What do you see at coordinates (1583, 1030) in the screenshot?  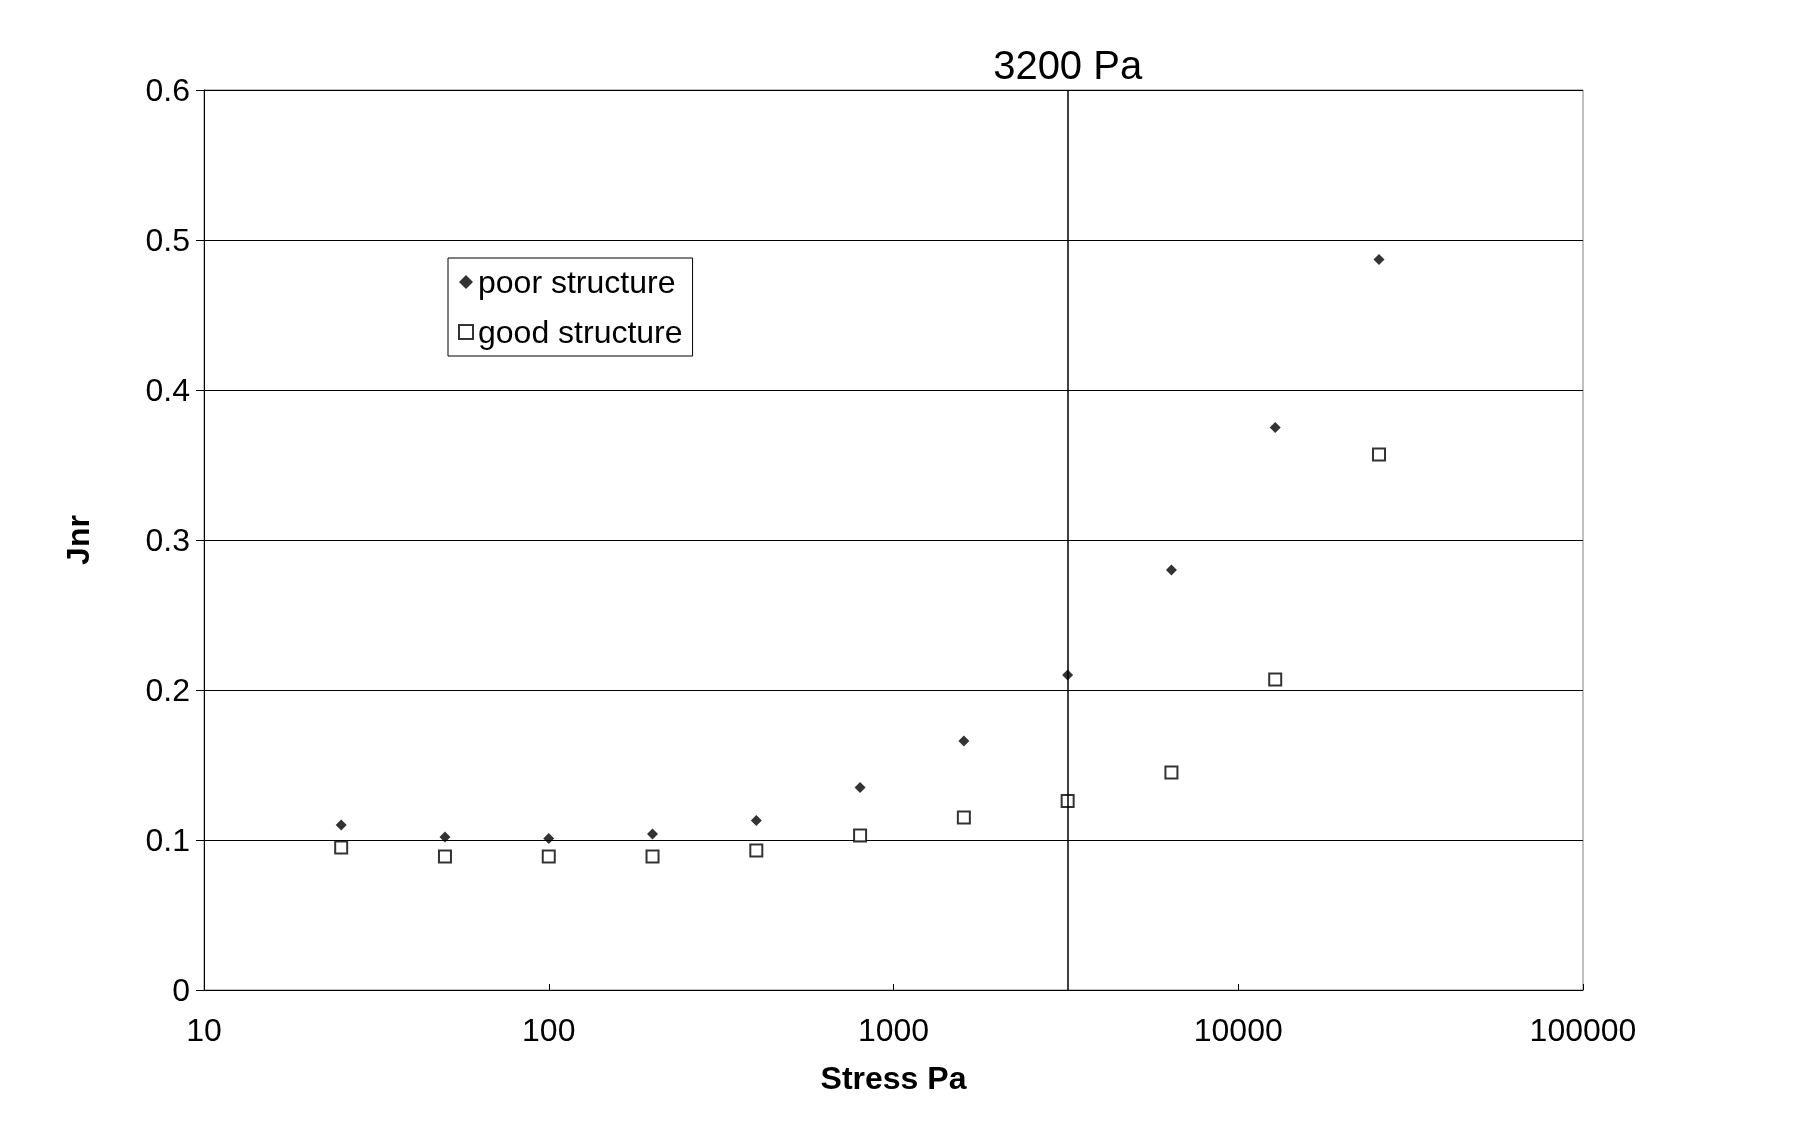 I see `x-tick-label: 100000` at bounding box center [1583, 1030].